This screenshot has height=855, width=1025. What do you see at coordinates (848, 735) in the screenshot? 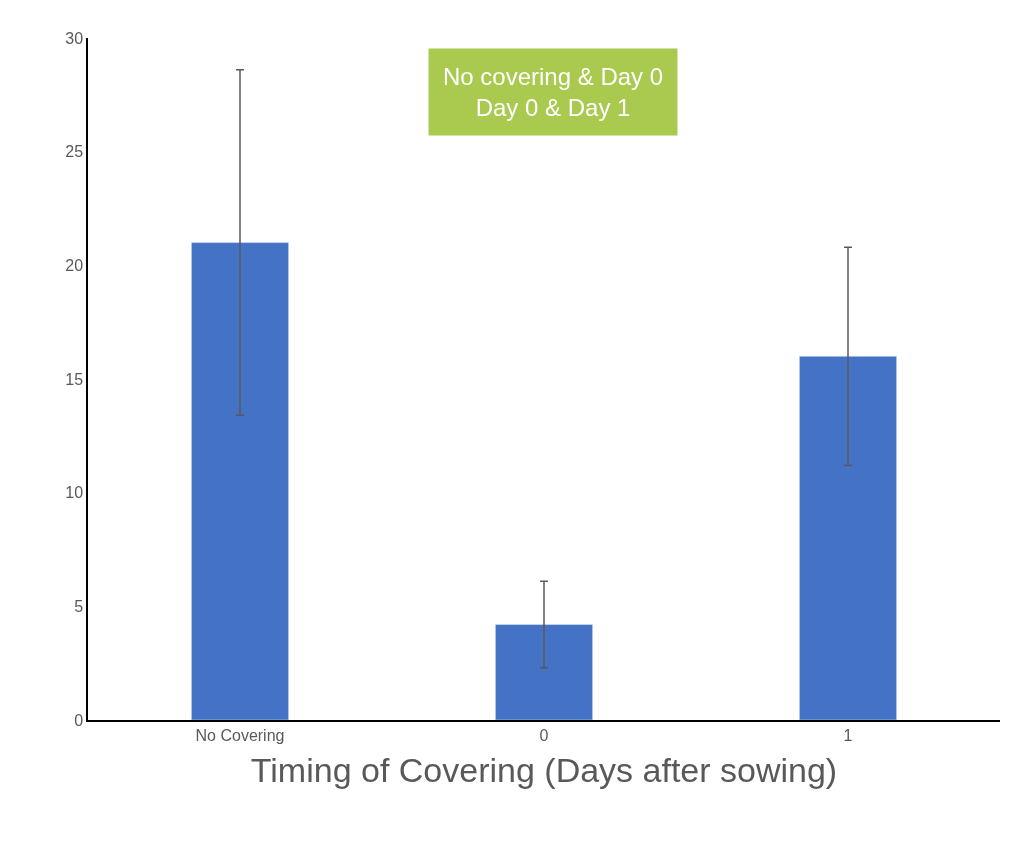
I see `x-tick-label: 1` at bounding box center [848, 735].